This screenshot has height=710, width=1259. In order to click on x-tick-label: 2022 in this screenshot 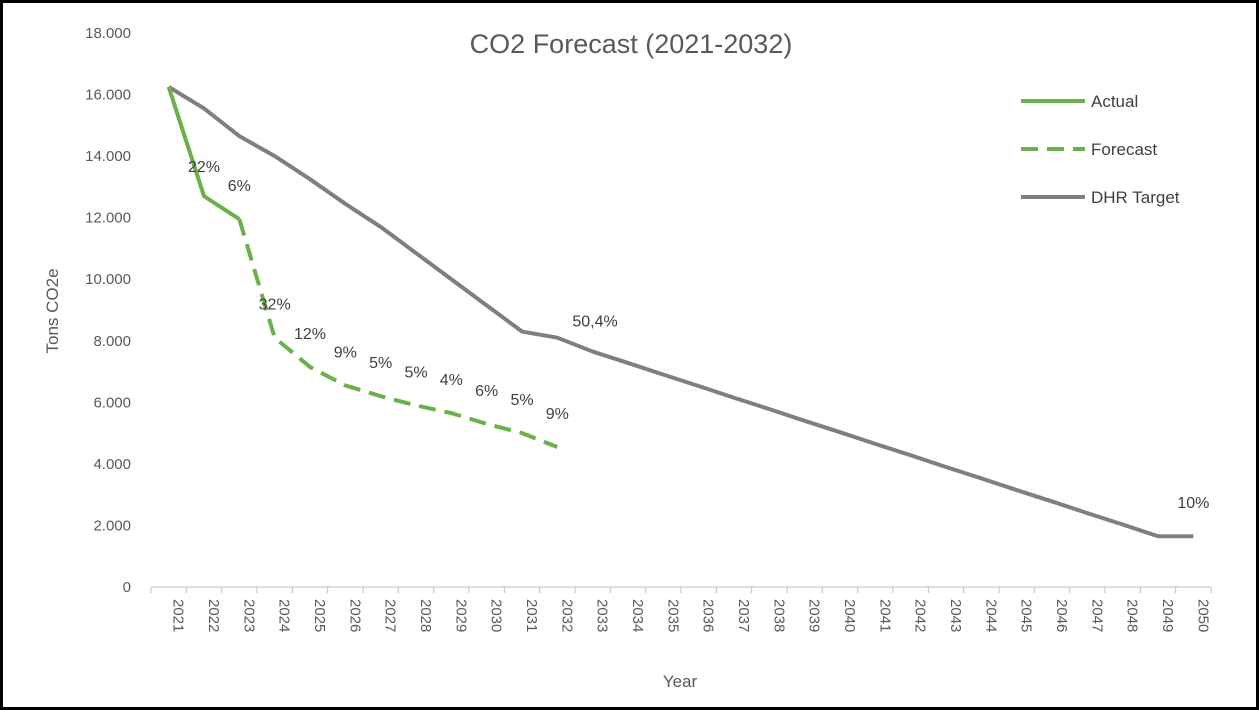, I will do `click(213, 615)`.